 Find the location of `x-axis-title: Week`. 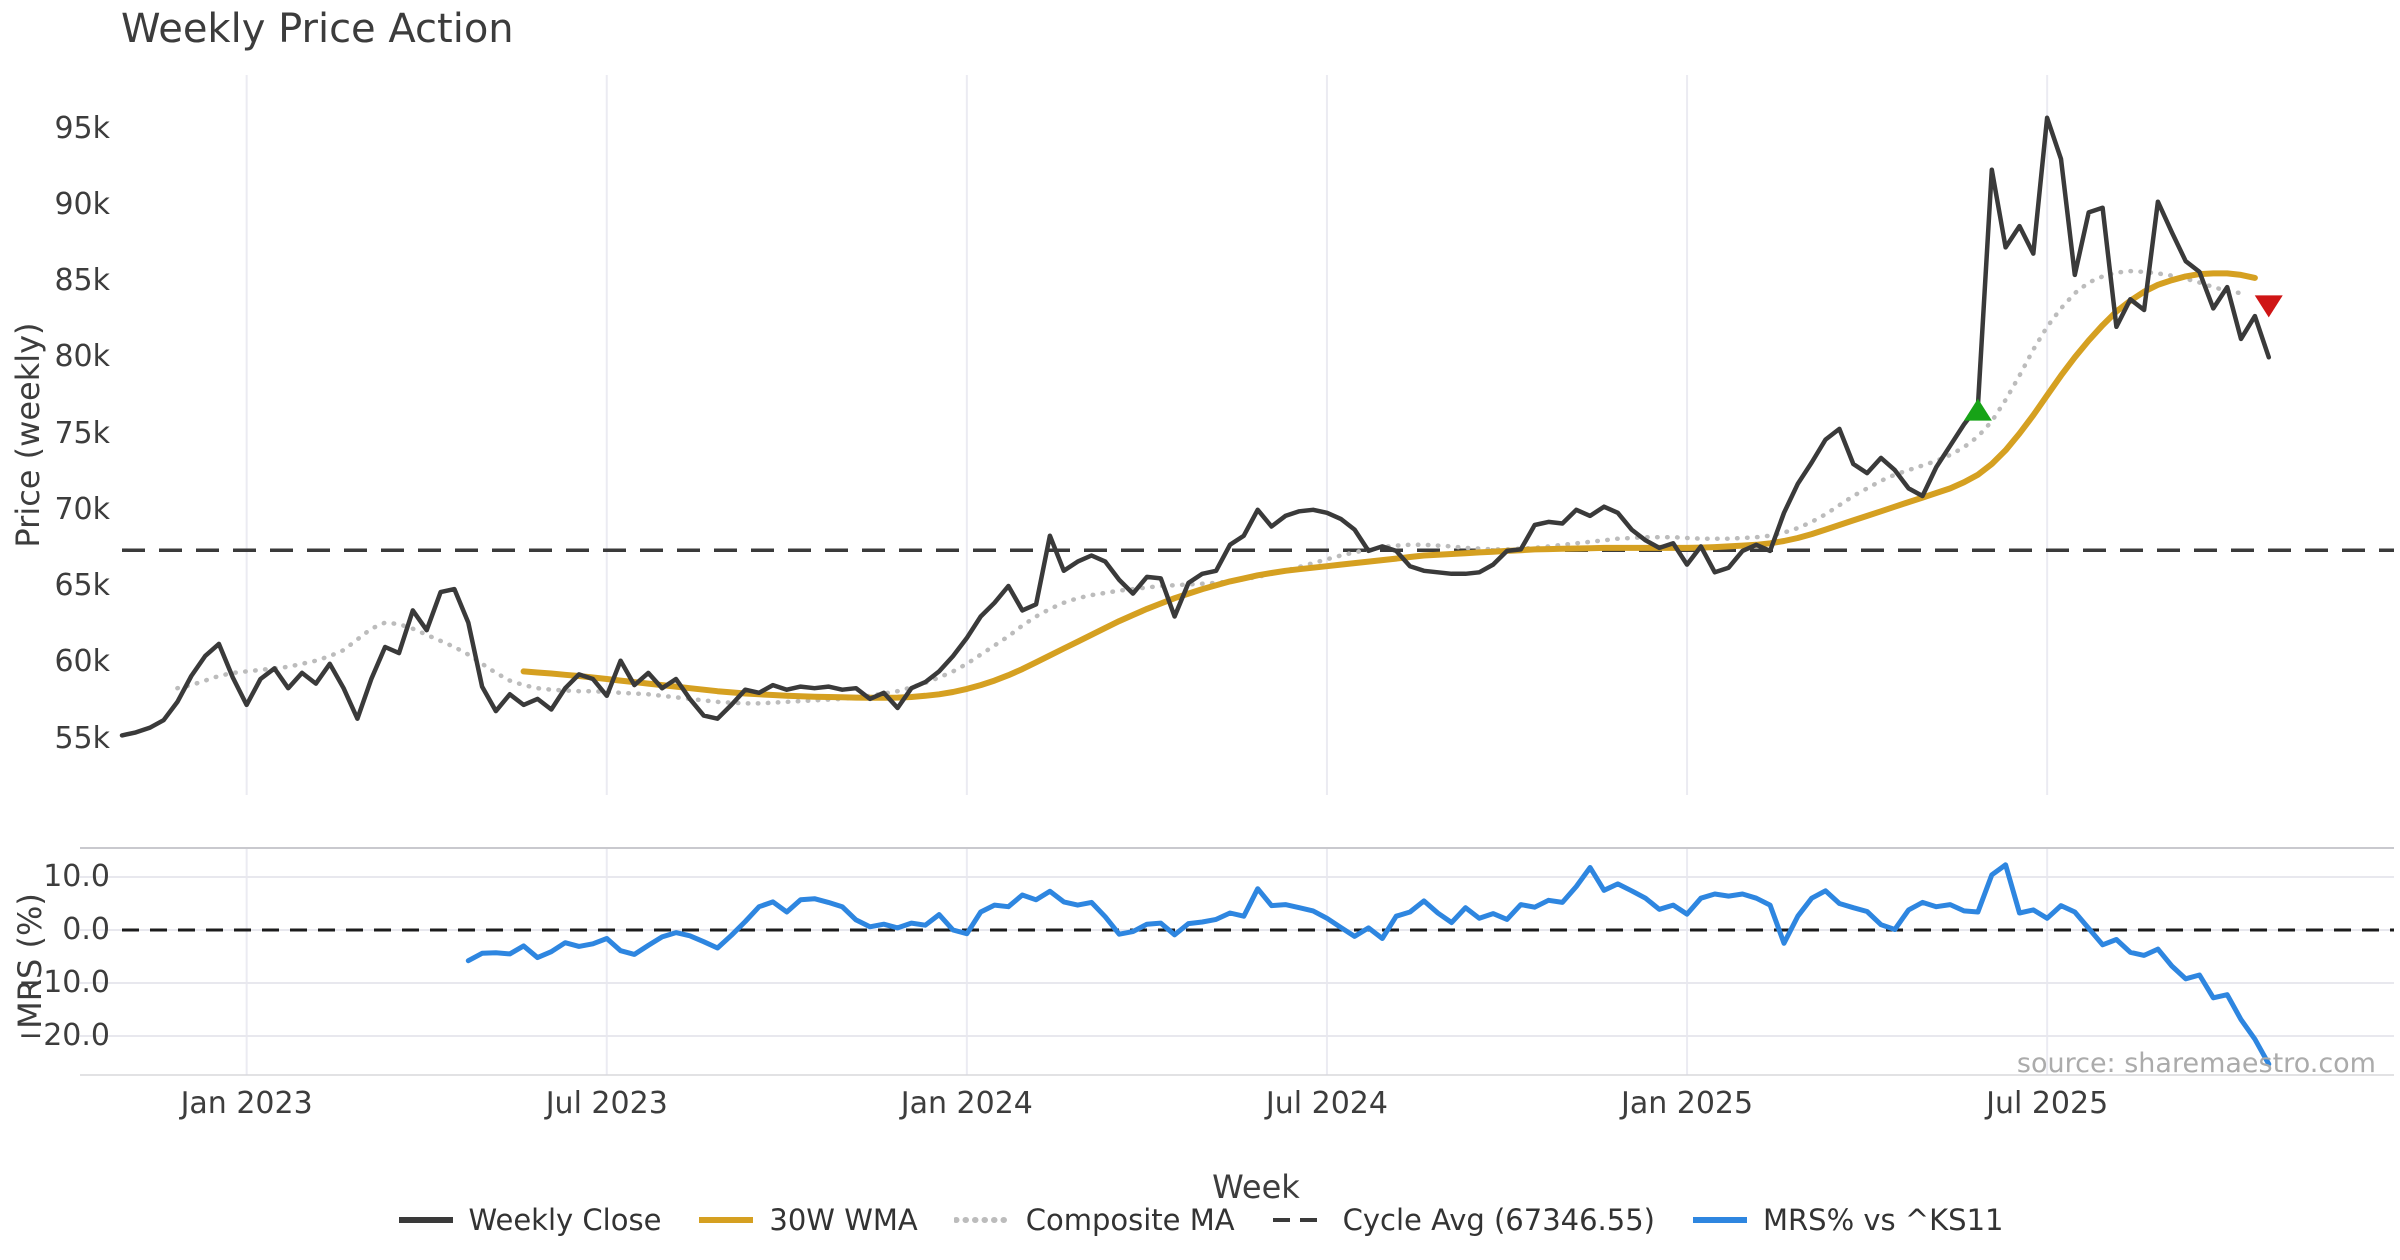

x-axis-title: Week is located at coordinates (1256, 1187).